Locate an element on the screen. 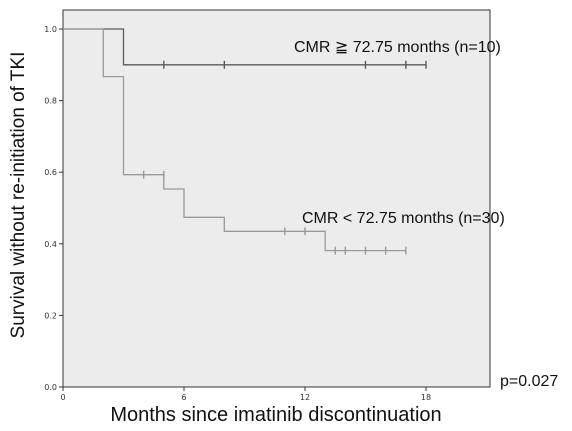  x-tick-label: 6 is located at coordinates (183, 397).